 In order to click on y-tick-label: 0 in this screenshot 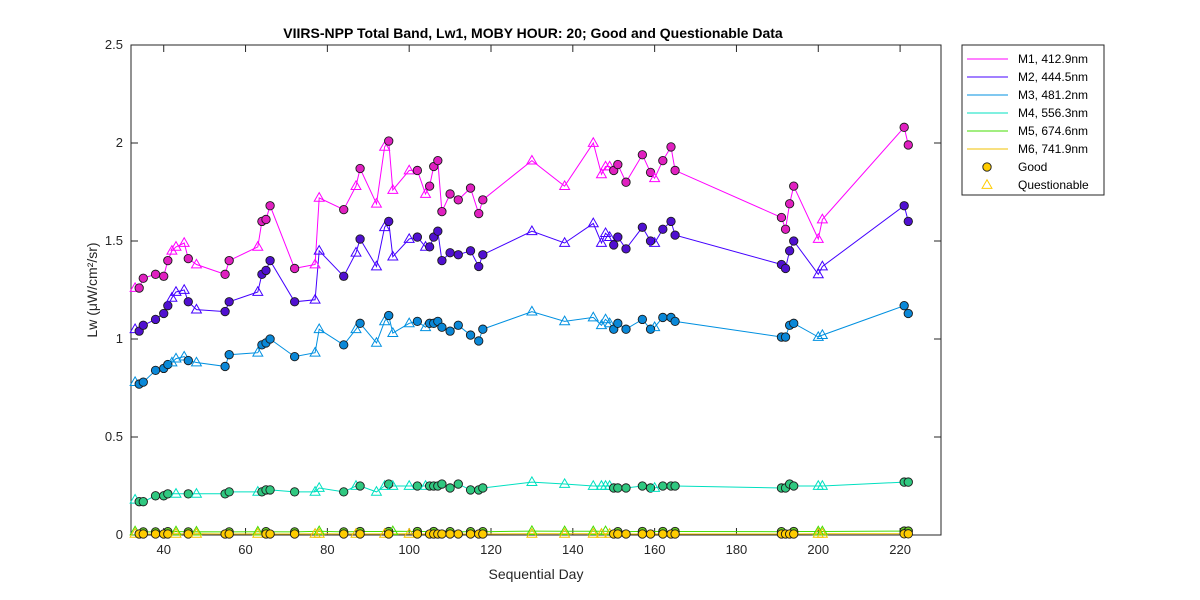, I will do `click(119, 534)`.